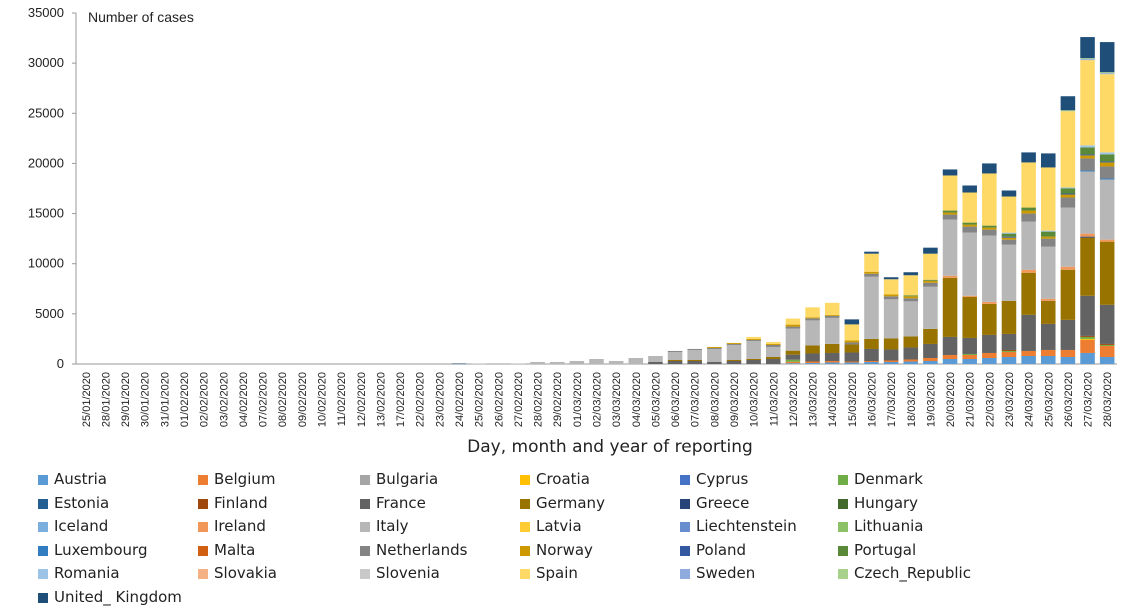 The height and width of the screenshot is (608, 1140). Describe the element at coordinates (1089, 399) in the screenshot. I see `x-tick-label: 27/03/2020` at that location.